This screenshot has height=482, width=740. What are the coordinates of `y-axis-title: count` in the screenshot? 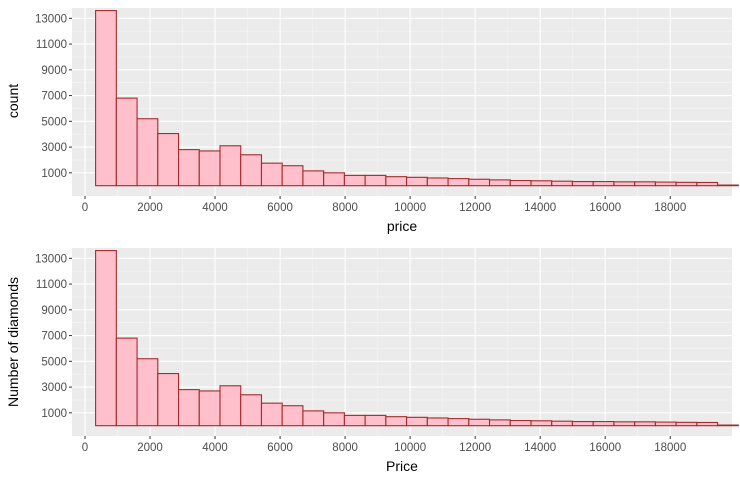 It's located at (13, 101).